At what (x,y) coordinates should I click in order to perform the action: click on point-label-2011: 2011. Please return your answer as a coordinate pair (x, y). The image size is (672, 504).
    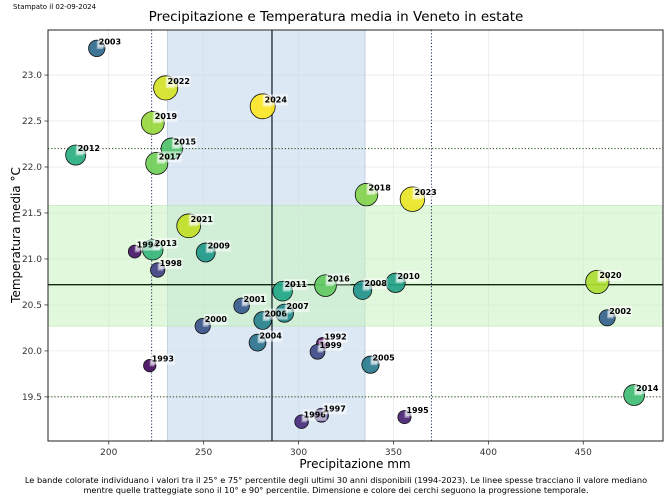
    Looking at the image, I should click on (296, 284).